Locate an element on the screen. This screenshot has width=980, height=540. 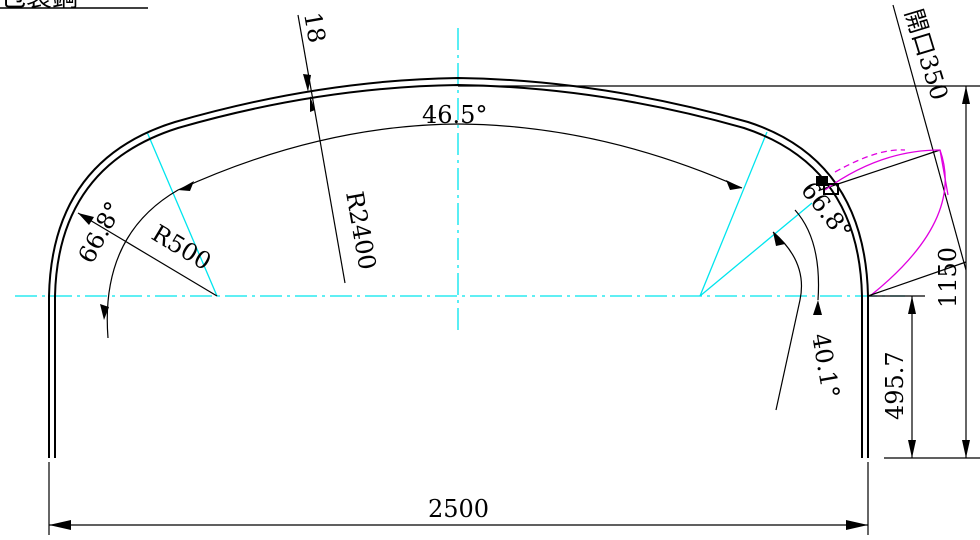
cut-height-label: 495.7 is located at coordinates (895, 385).